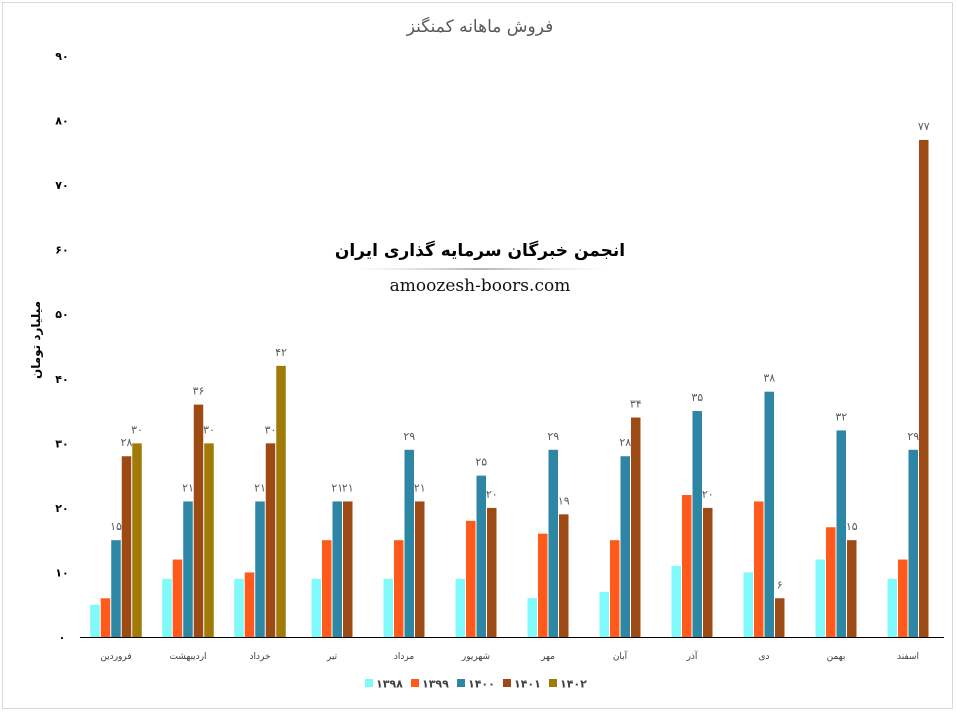  Describe the element at coordinates (573, 684) in the screenshot. I see `legend-label: ۱۴۰۲` at that location.